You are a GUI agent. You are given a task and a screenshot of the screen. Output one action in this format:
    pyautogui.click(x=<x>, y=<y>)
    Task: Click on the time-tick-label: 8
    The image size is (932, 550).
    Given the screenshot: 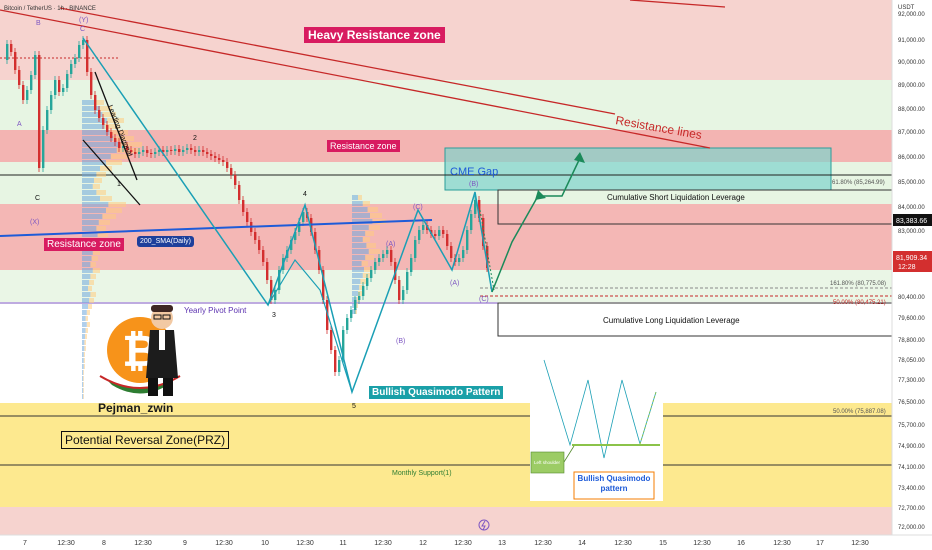 What is the action you would take?
    pyautogui.click(x=104, y=543)
    